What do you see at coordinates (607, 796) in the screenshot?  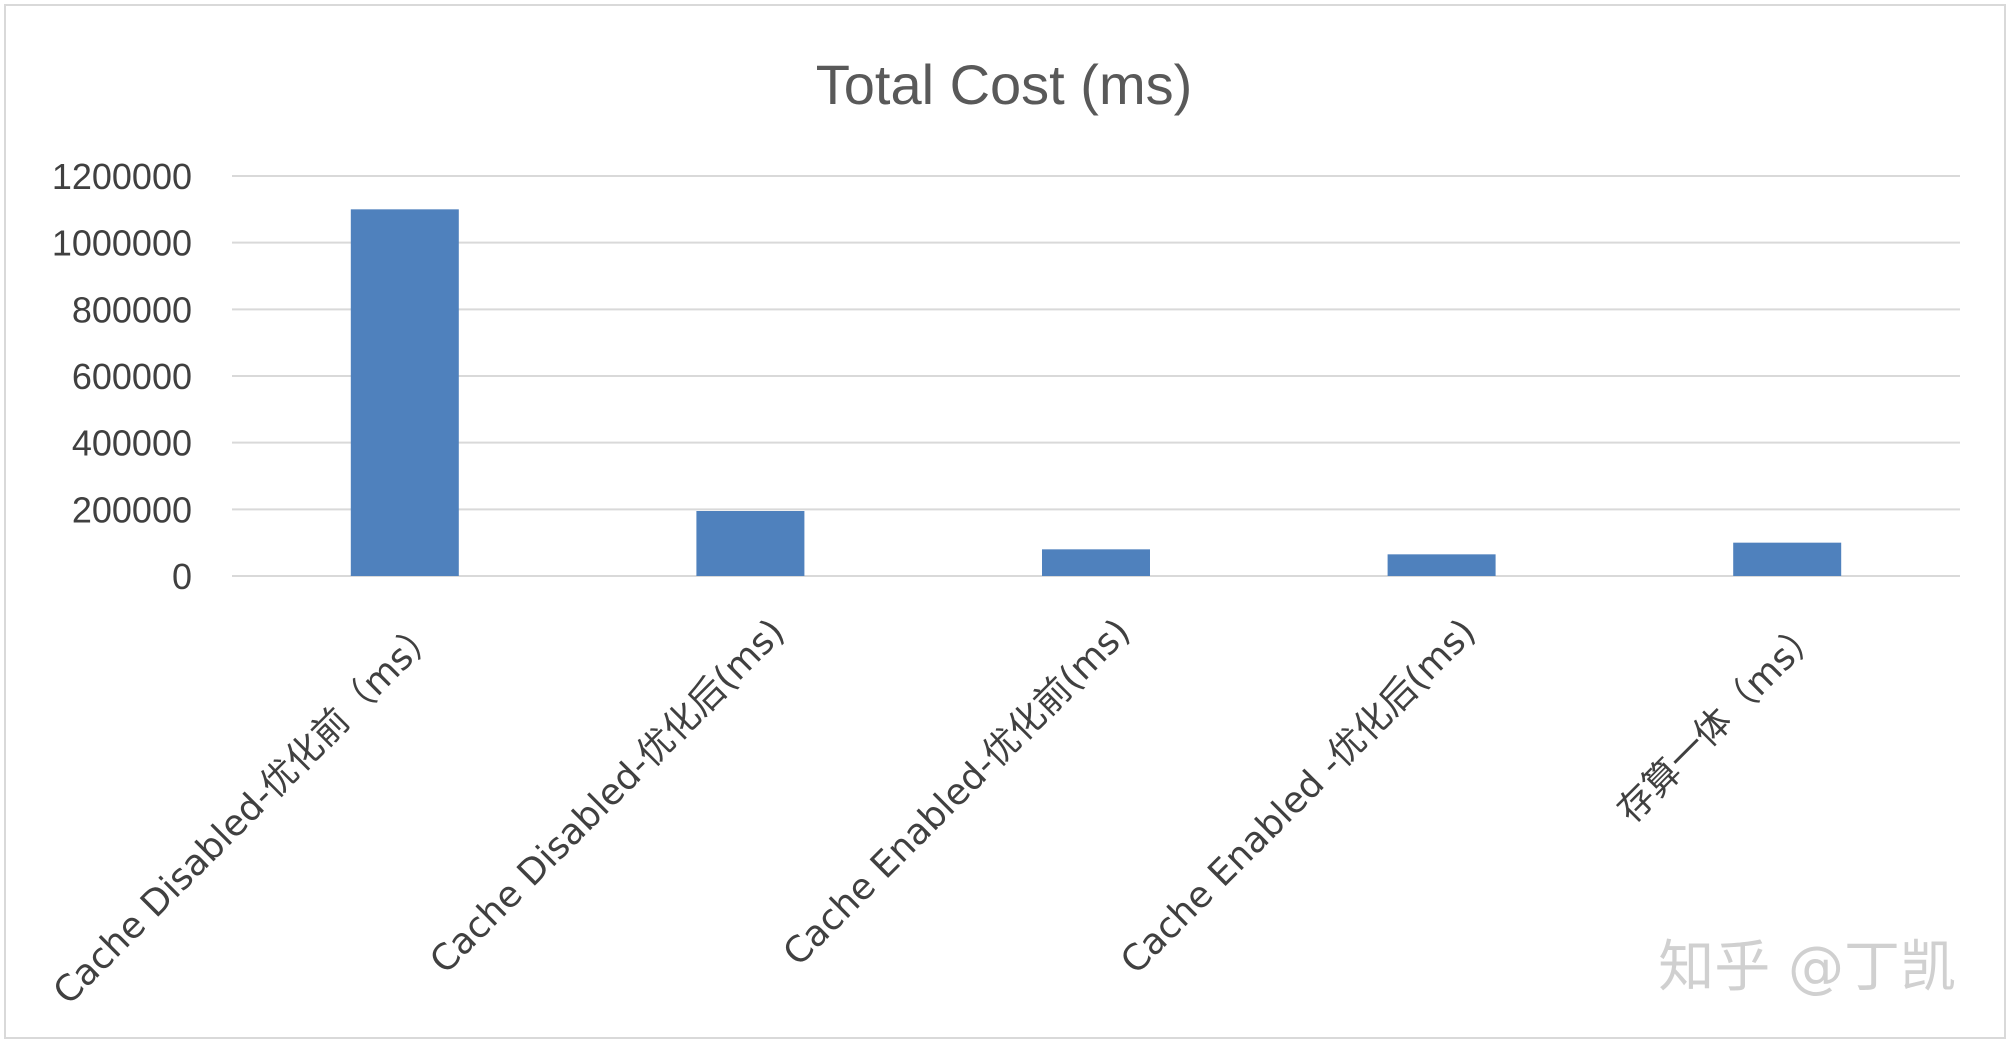 I see `x-tick-label: Cache Disabled-优化后(ms)` at bounding box center [607, 796].